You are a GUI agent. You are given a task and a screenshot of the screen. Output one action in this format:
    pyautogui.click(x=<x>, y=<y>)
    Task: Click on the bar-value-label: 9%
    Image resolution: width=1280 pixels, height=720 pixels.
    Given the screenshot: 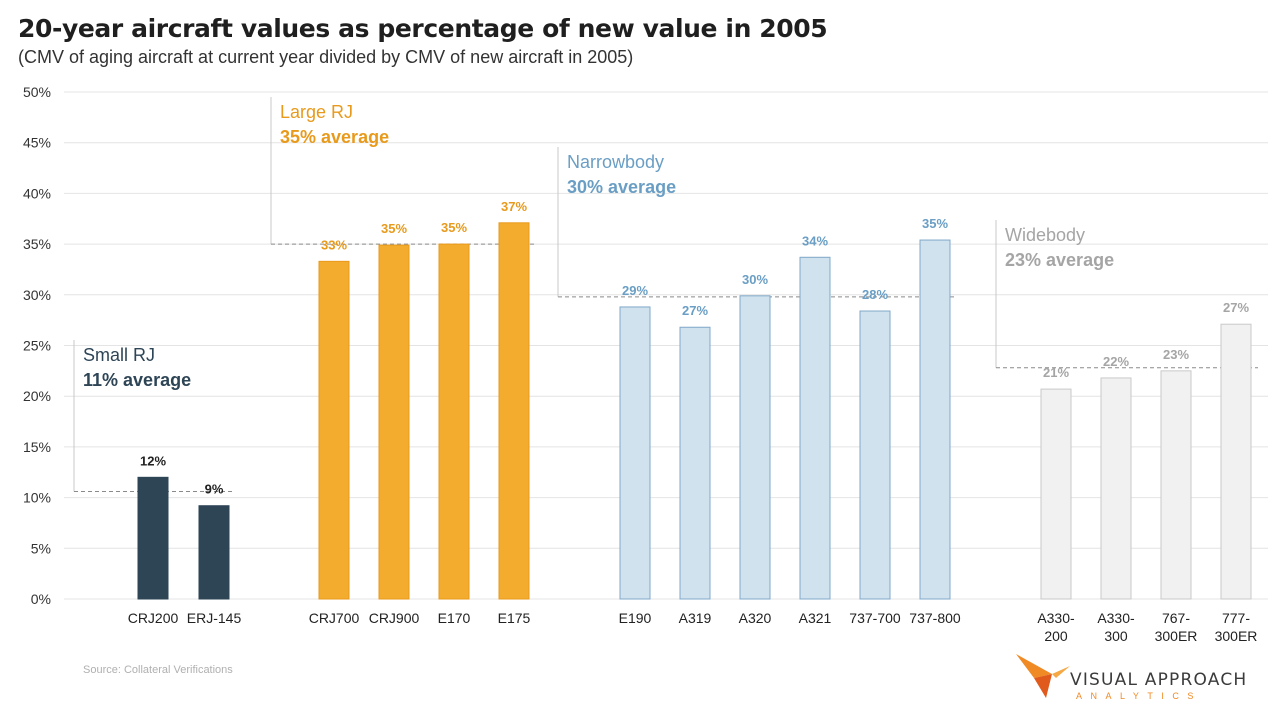 What is the action you would take?
    pyautogui.click(x=214, y=489)
    